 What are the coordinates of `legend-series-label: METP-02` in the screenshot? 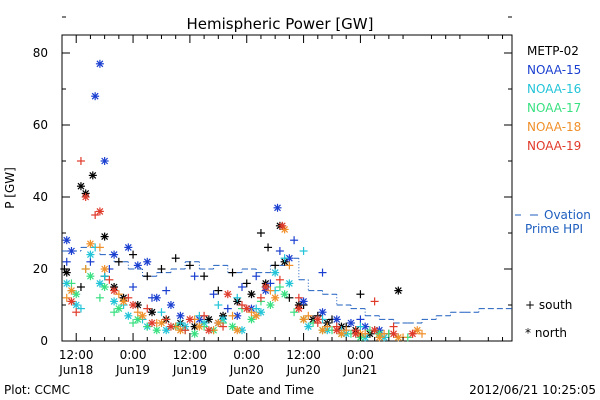 It's located at (553, 51).